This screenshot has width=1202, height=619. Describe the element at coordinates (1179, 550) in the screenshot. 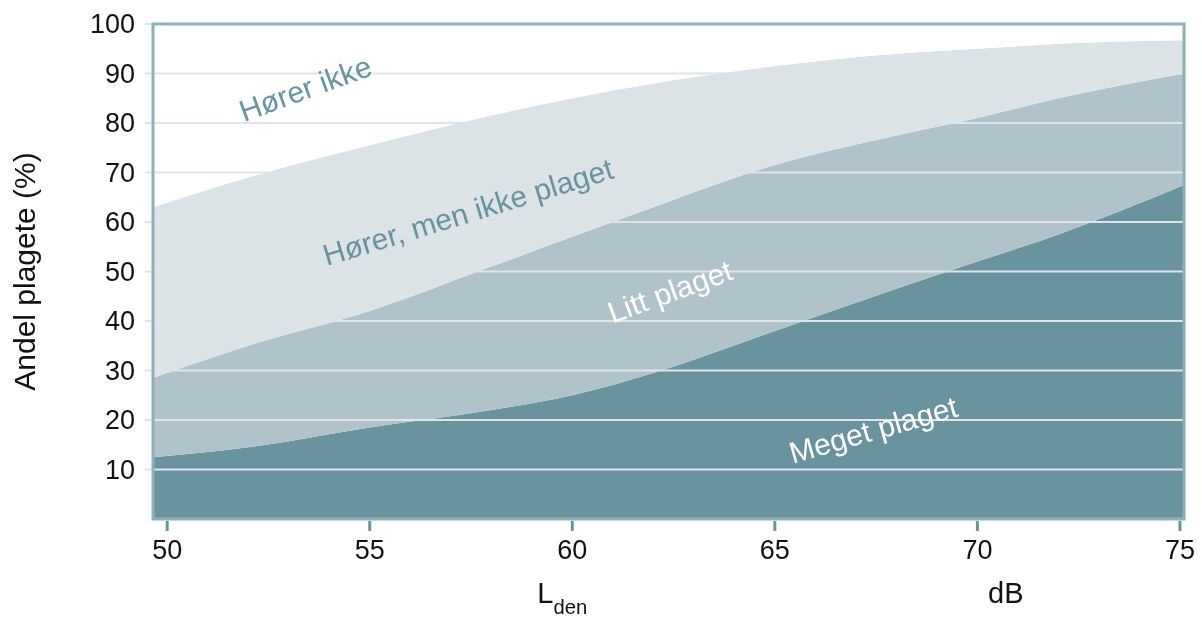

I see `x-tick-label: 75` at that location.